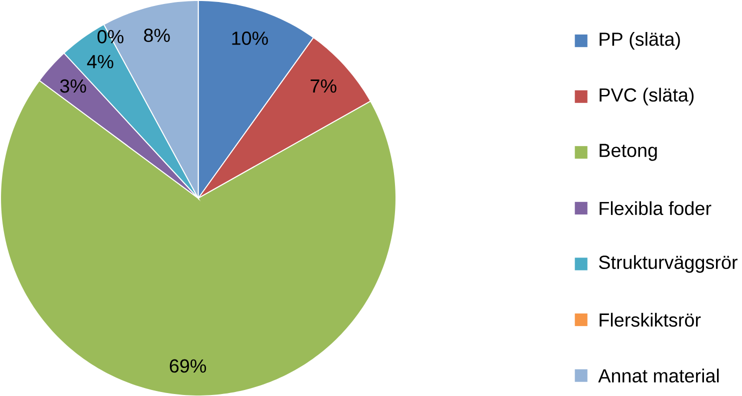  What do you see at coordinates (157, 35) in the screenshot?
I see `data-label: 8%` at bounding box center [157, 35].